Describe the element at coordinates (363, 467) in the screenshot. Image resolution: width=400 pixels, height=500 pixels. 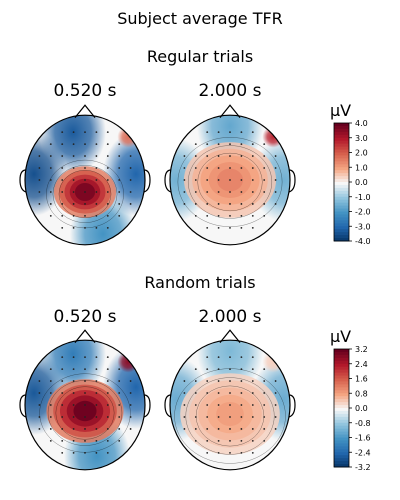
I see `colorbar-tick-label: -3.2` at that location.